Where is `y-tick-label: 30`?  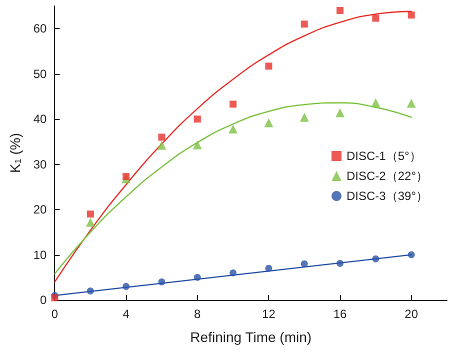 y-tick-label: 30 is located at coordinates (40, 164).